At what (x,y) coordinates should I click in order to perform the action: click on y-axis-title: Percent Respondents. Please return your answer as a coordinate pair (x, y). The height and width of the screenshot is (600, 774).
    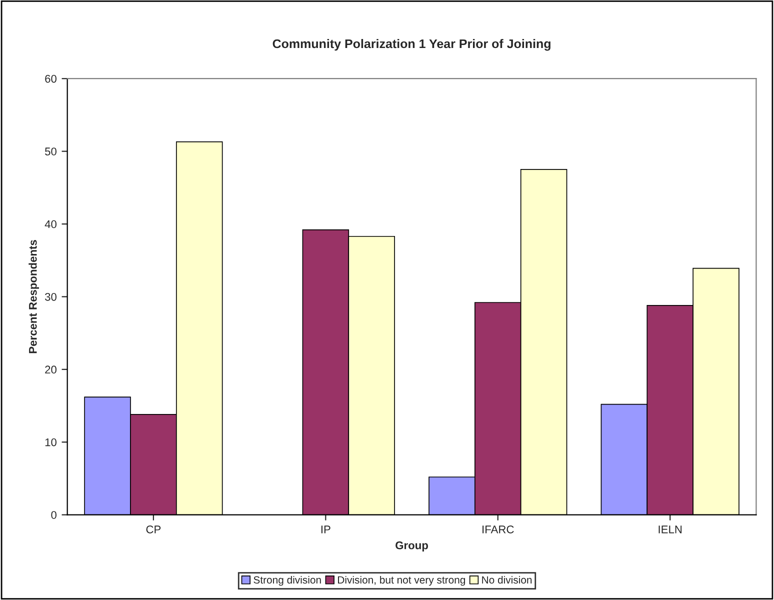
    Looking at the image, I should click on (34, 297).